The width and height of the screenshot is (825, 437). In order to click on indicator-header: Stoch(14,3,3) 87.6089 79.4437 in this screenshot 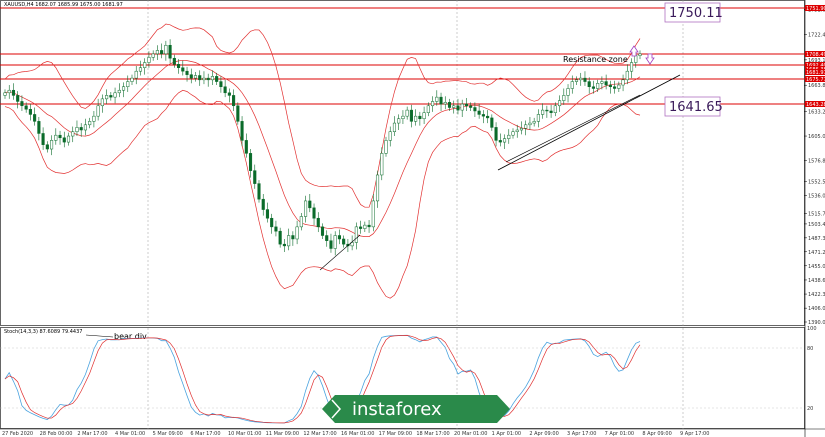, I will do `click(43, 332)`.